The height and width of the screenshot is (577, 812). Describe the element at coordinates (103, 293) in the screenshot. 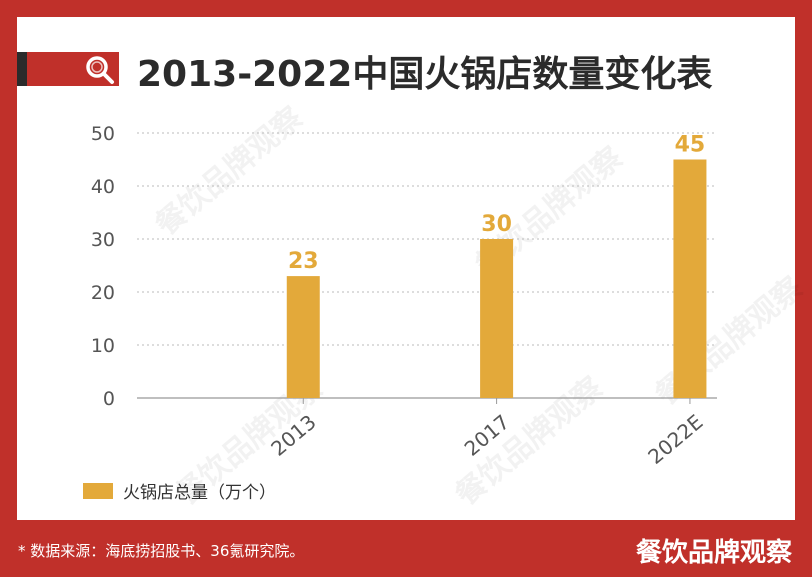

I see `y-tick-label: 20` at that location.